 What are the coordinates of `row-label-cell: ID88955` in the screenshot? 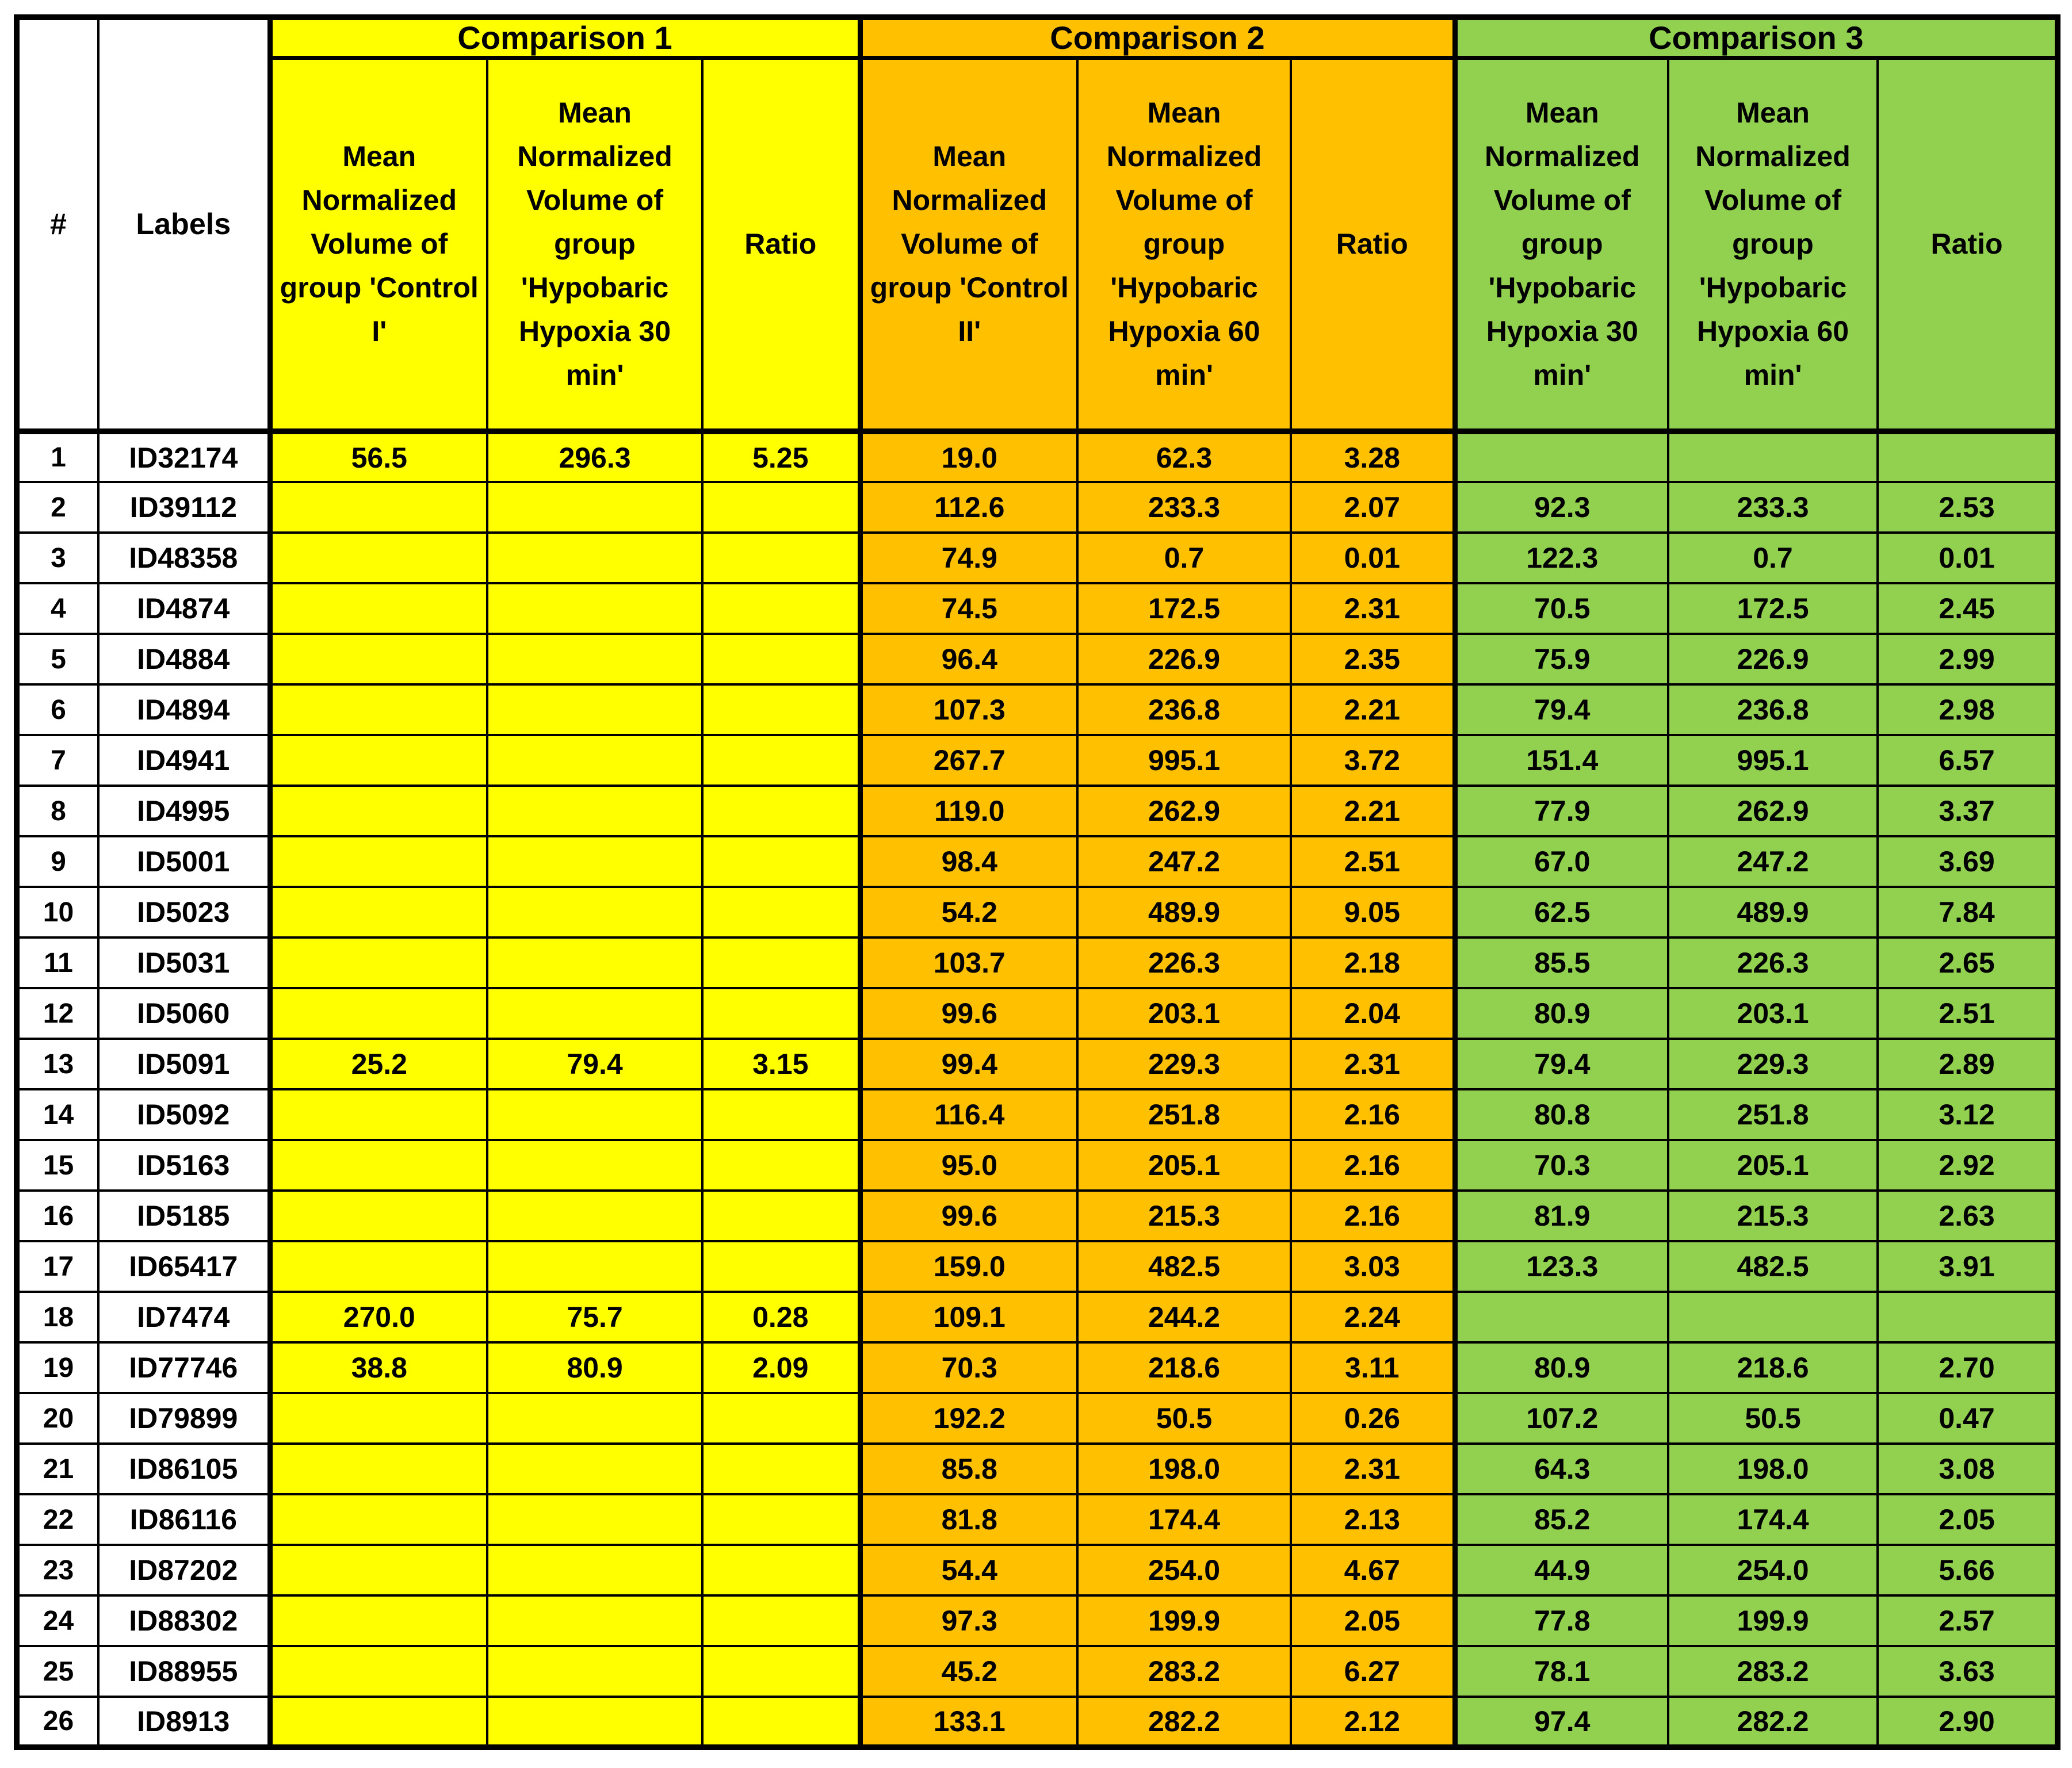 It's located at (184, 1671).